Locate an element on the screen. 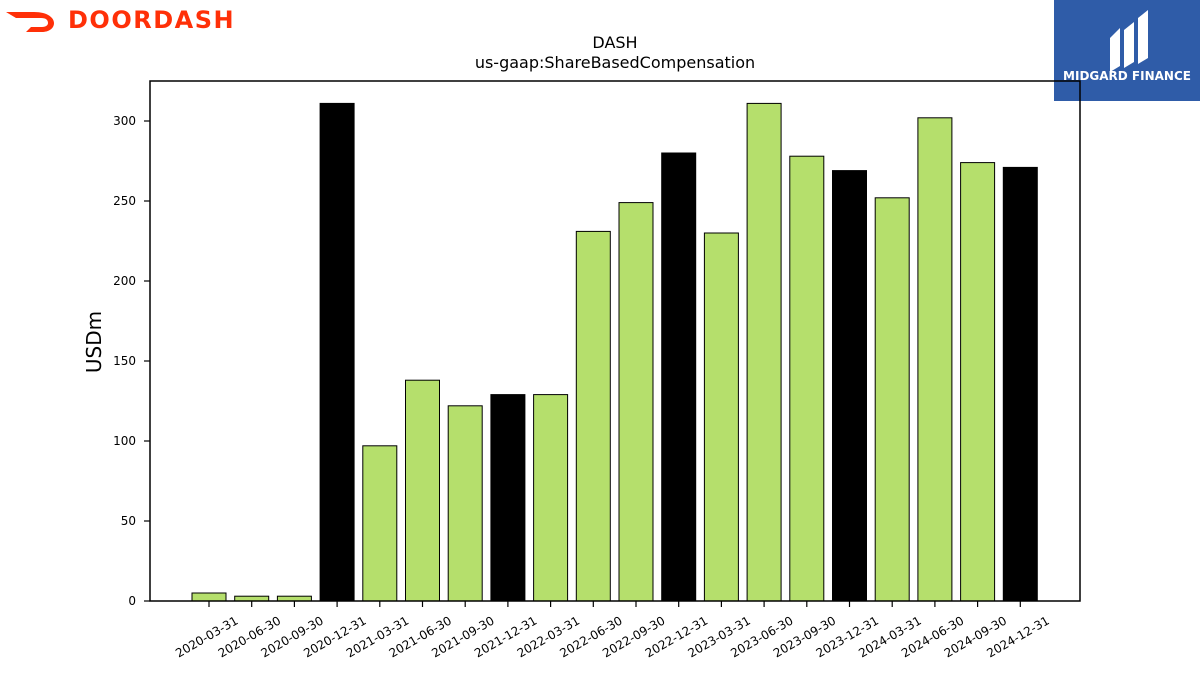  doordash-logo-text: DOORDASH is located at coordinates (151, 20).